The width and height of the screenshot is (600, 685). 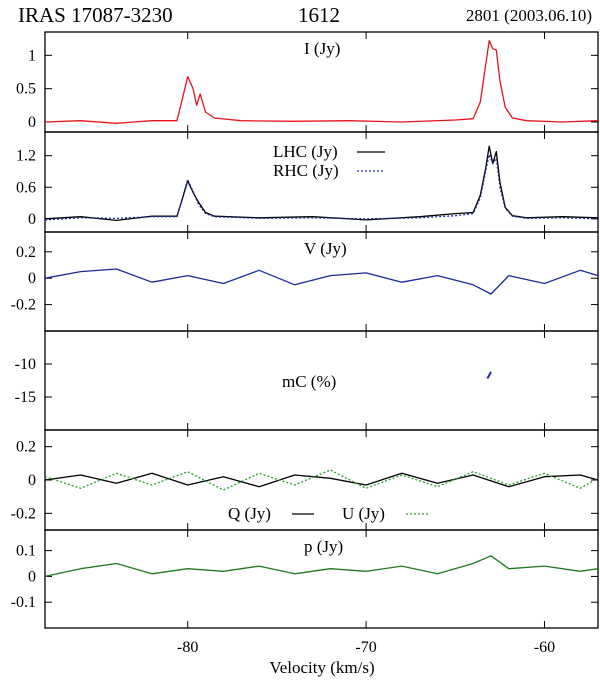 I want to click on target-name: IRAS 17087-3230, so click(x=95, y=15).